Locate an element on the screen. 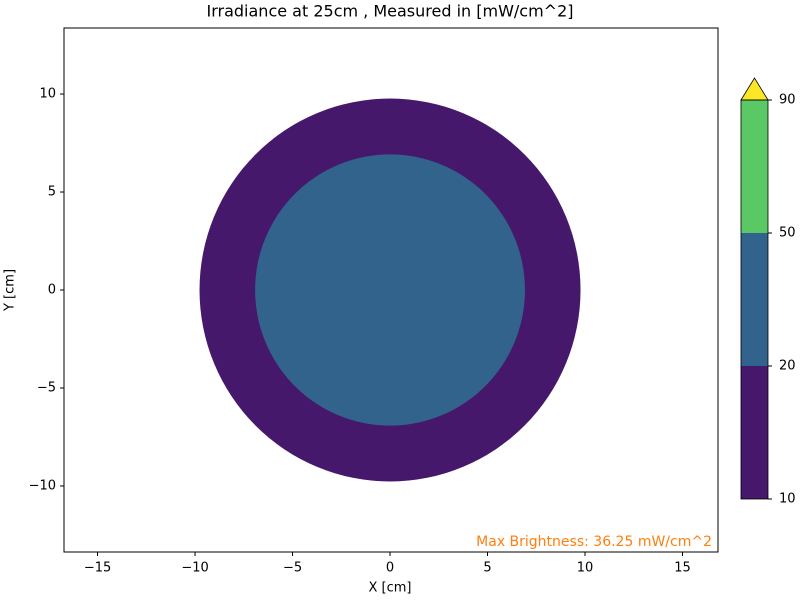 This screenshot has height=600, width=800. x-axis-label: X [cm] is located at coordinates (390, 588).